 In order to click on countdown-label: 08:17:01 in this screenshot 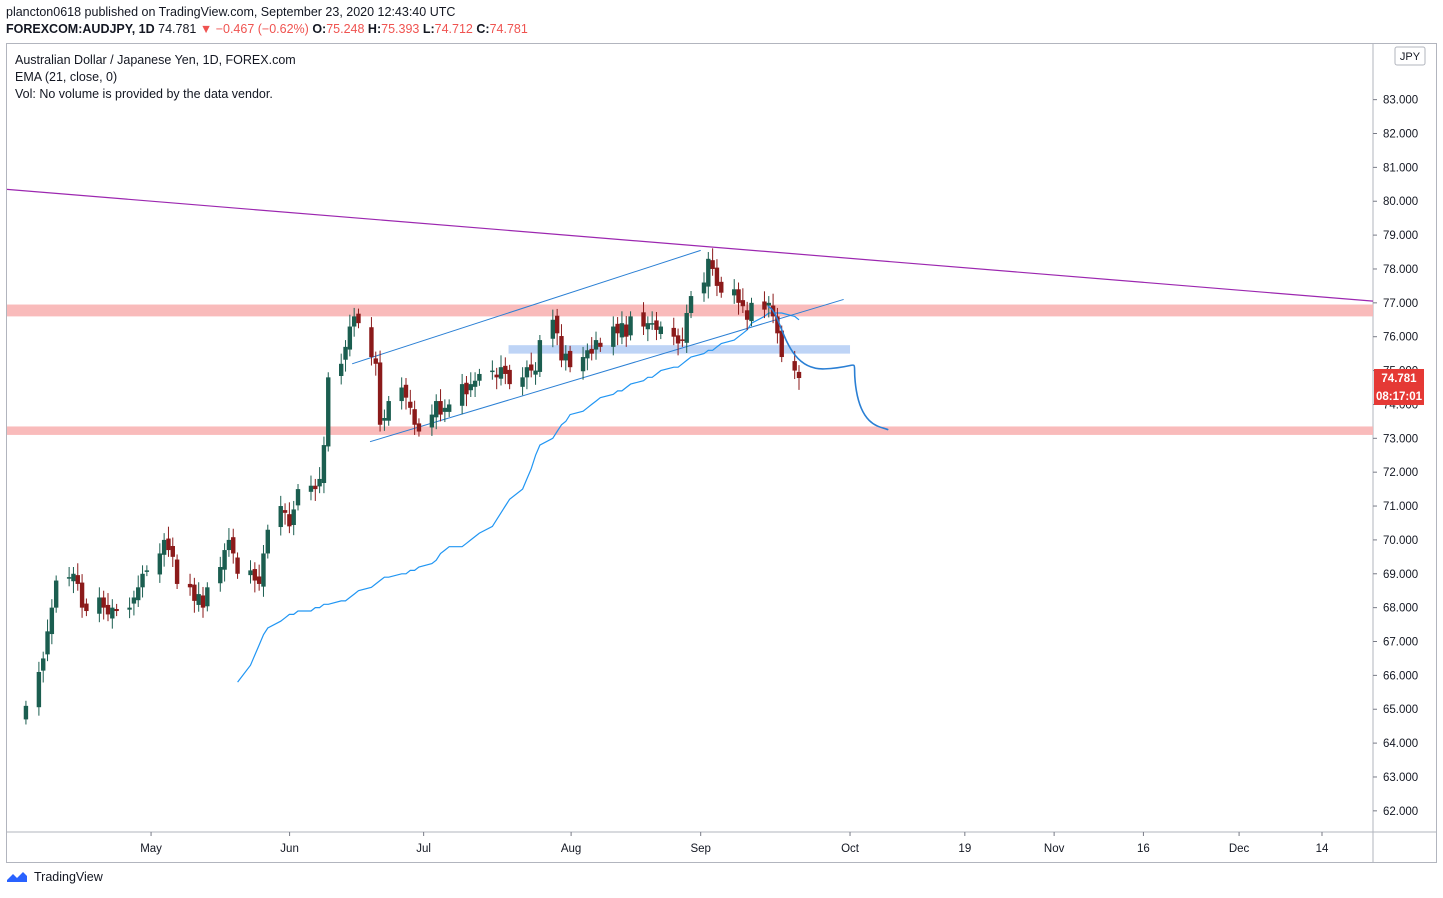, I will do `click(1399, 397)`.